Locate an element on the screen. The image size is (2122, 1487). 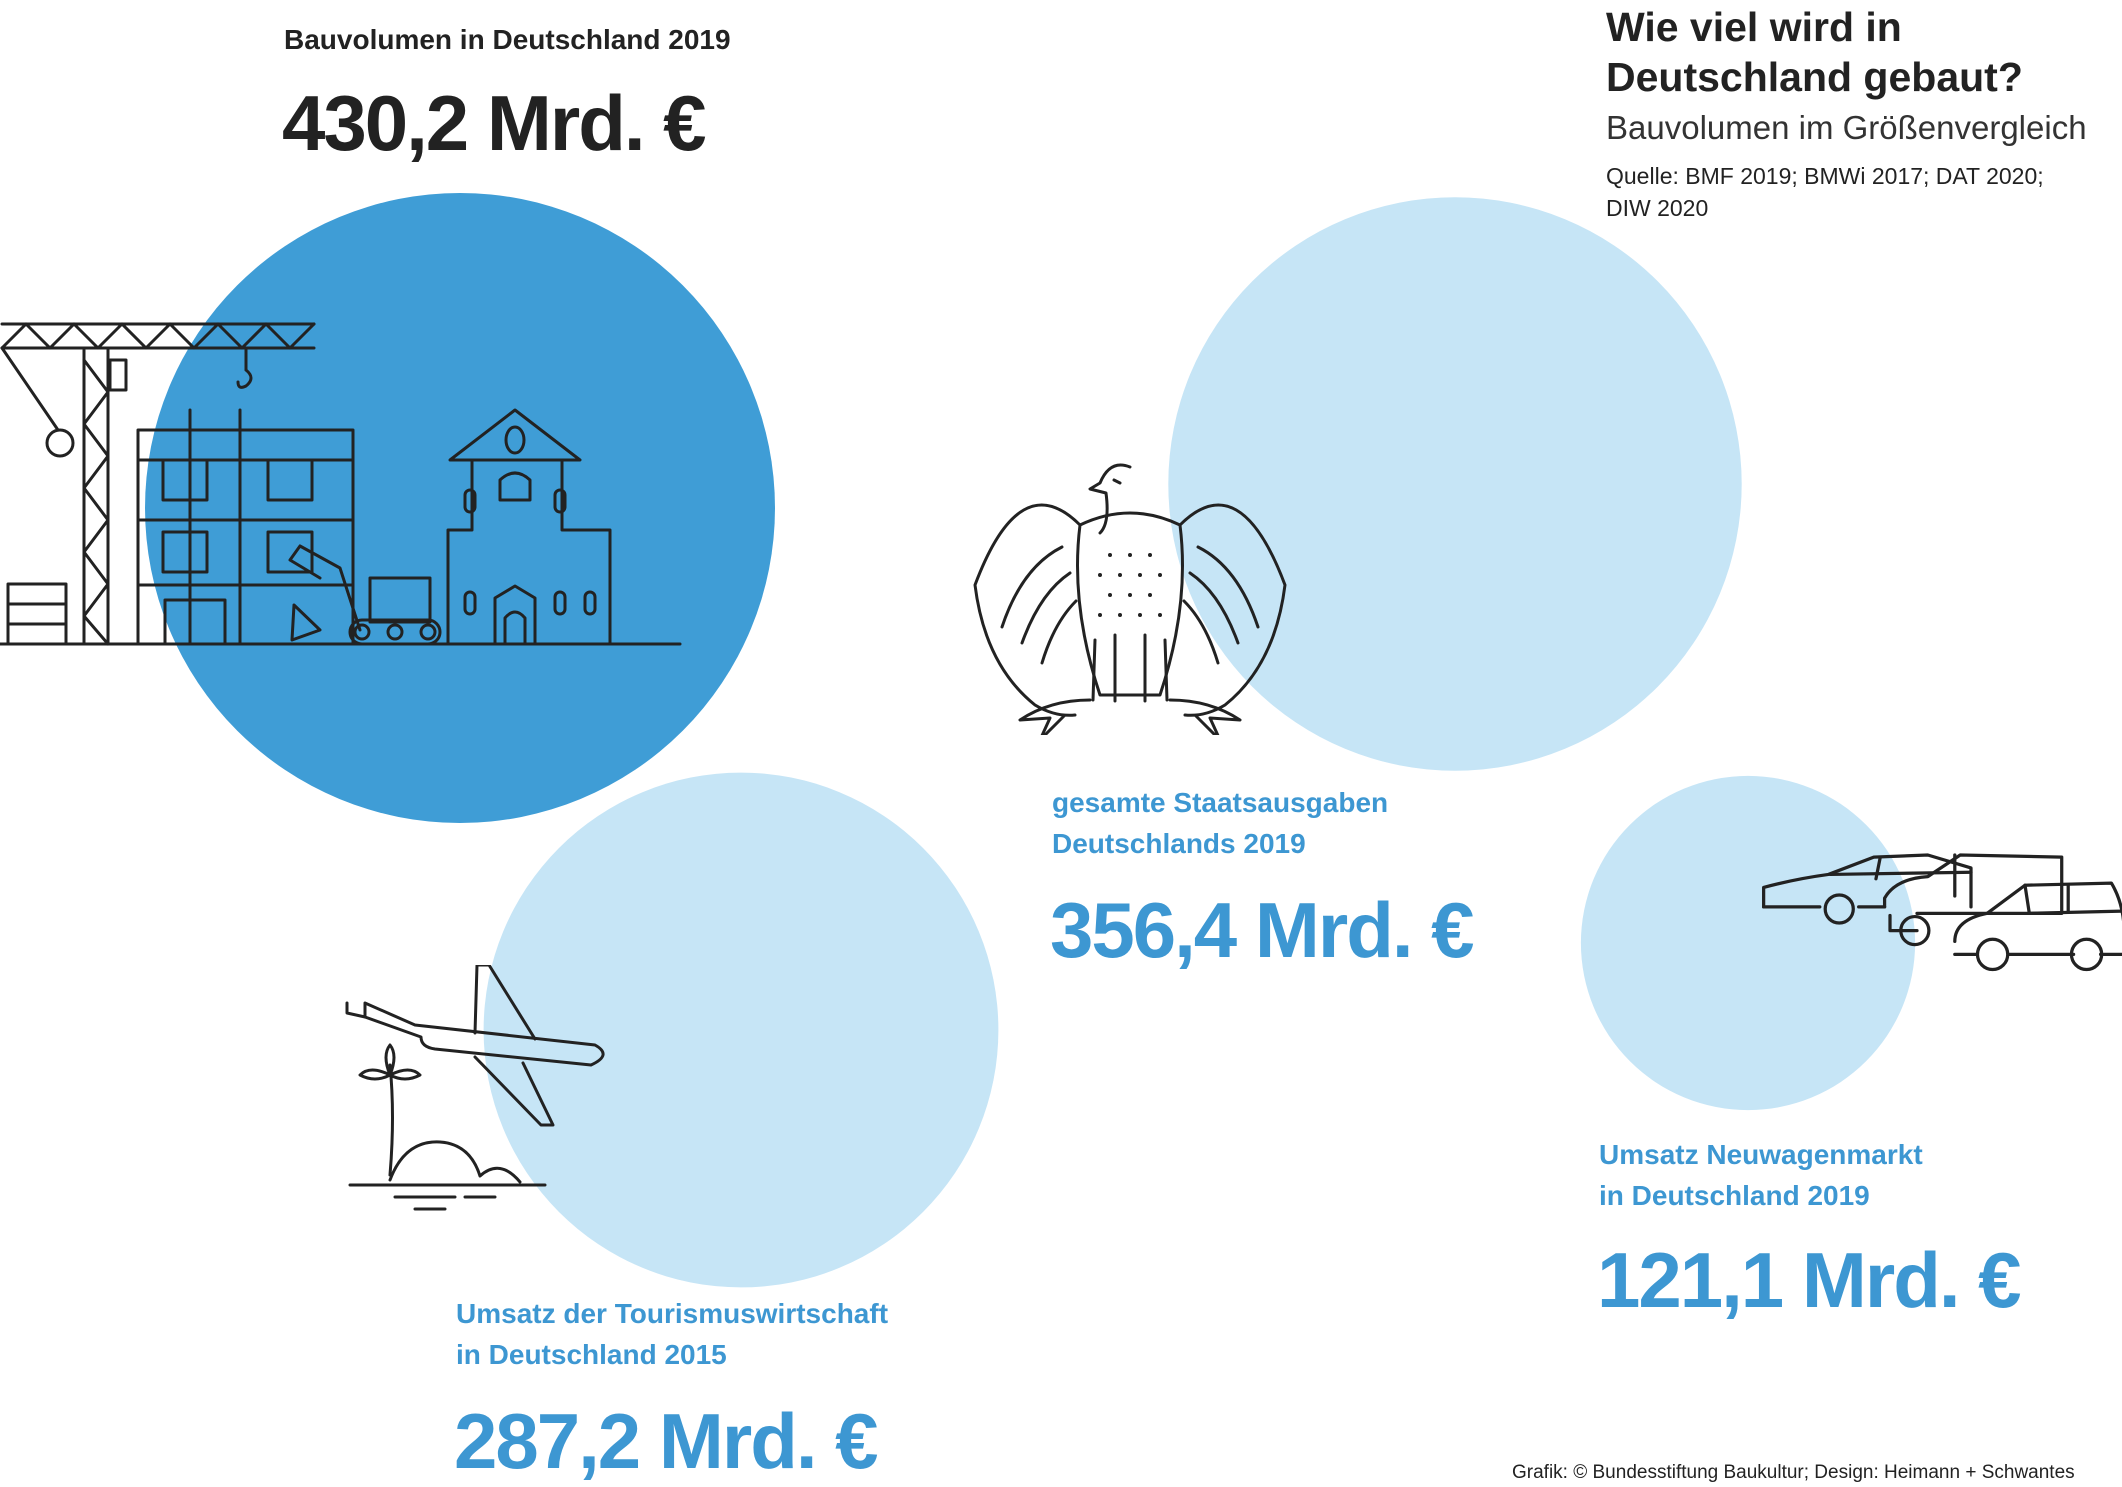
subtitle: Bauvolumen im Größenvergleich is located at coordinates (1846, 127).